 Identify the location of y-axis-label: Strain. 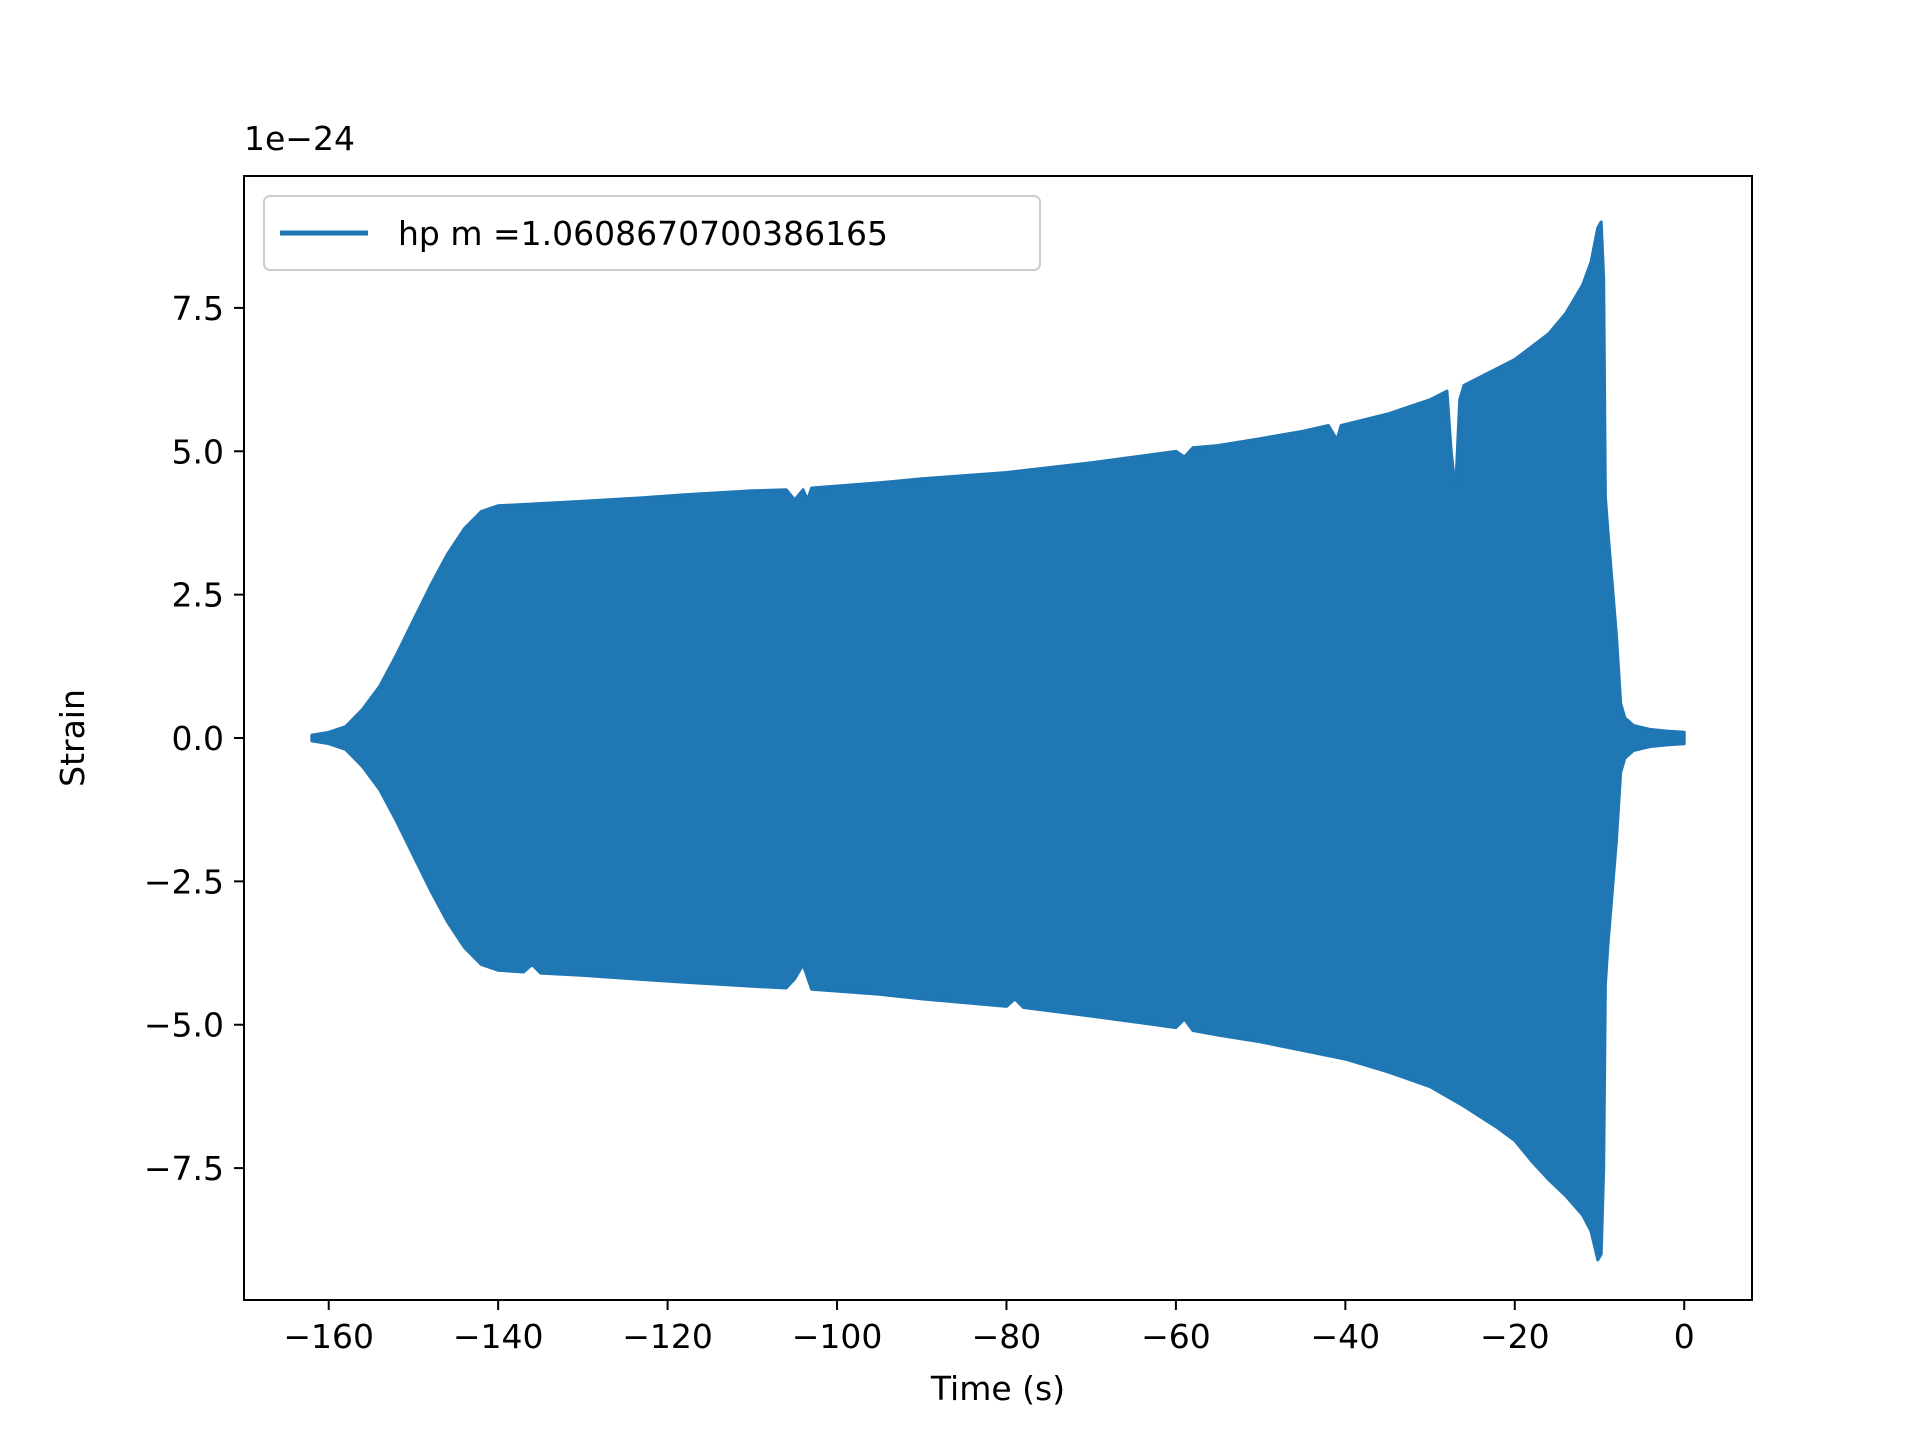
(72, 738).